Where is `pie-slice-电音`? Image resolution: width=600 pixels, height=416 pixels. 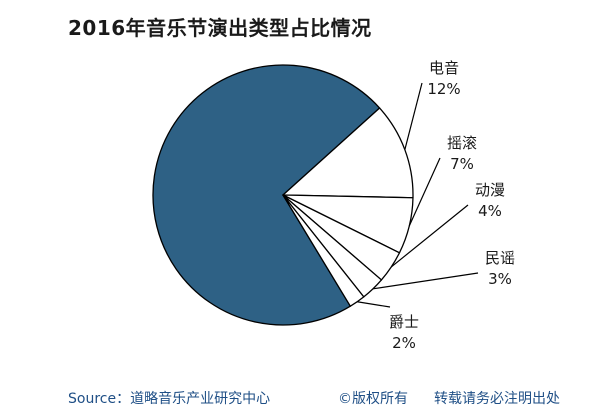 pie-slice-电音 is located at coordinates (348, 153).